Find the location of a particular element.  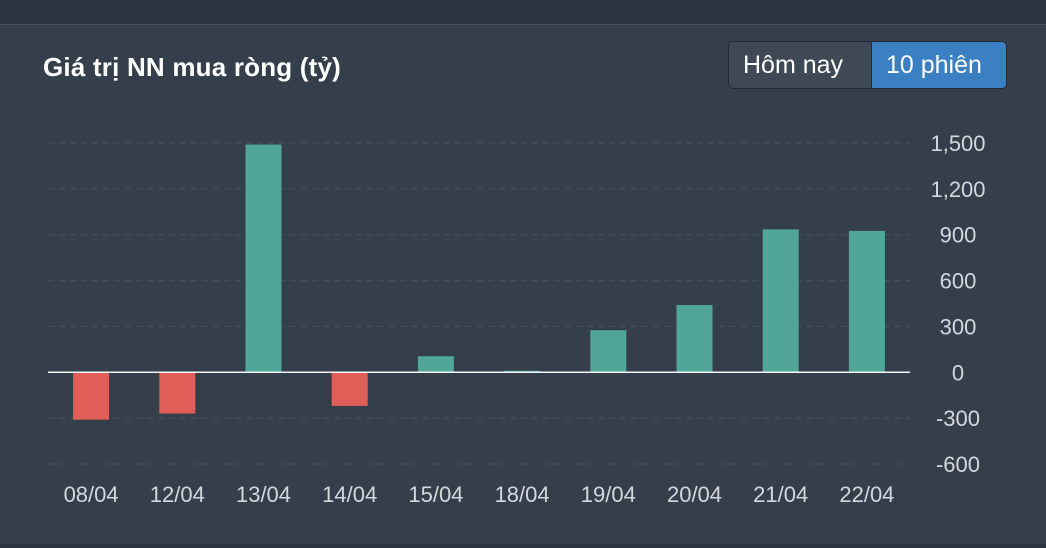

x-tick-label: 08/04 is located at coordinates (91, 494).